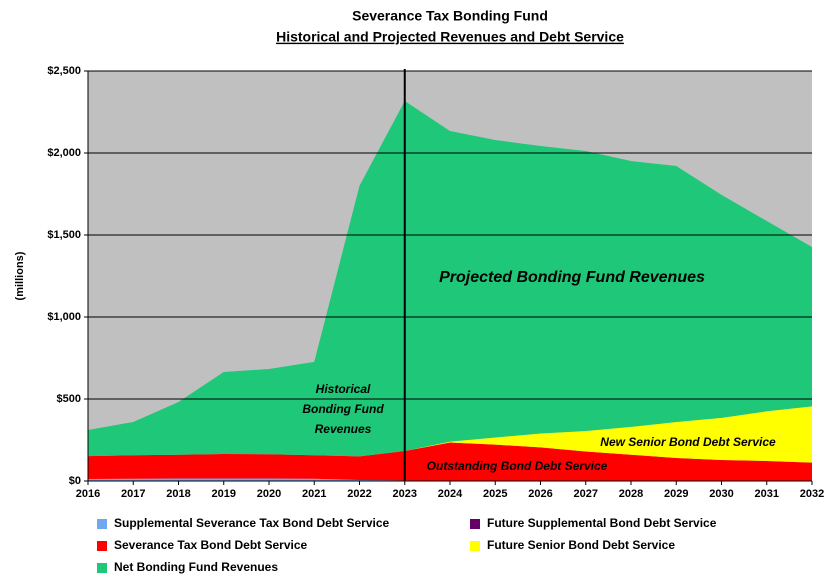 This screenshot has width=827, height=576. Describe the element at coordinates (64, 71) in the screenshot. I see `y-tick-label: $2,500` at that location.